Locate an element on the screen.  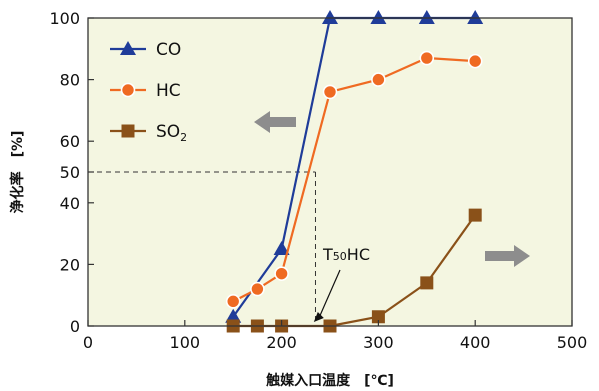
annotation-t50hc: T50HC is located at coordinates (346, 254).